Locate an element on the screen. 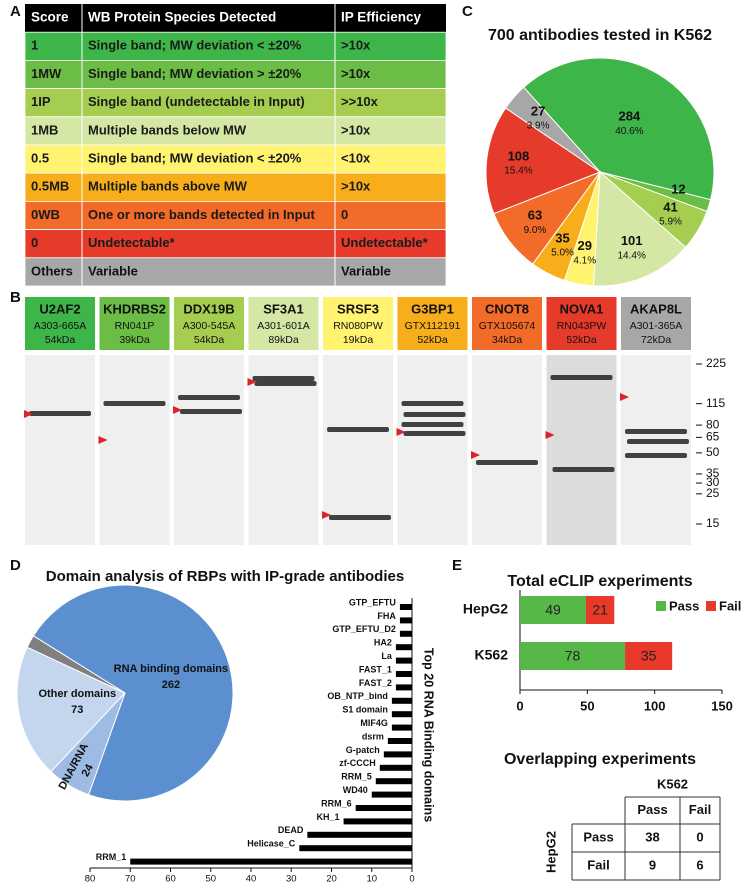 The image size is (752, 888). y-tick-label: Helicase_C is located at coordinates (271, 844).